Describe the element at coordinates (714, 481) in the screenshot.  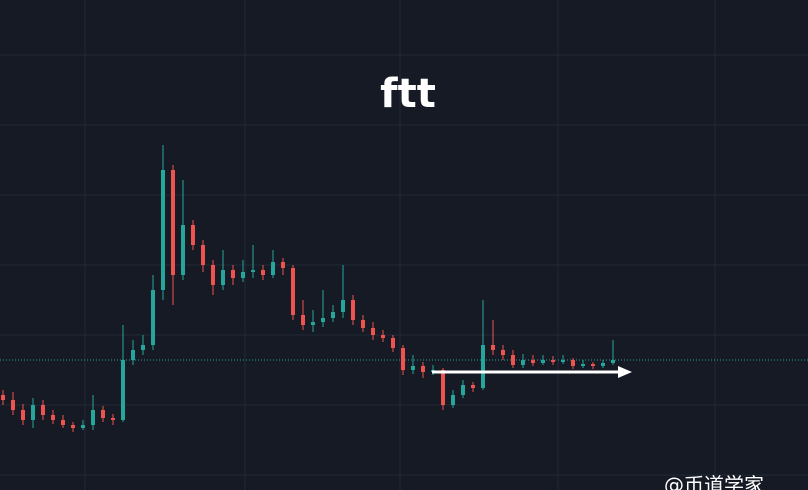
I see `watermark: @币道学家` at that location.